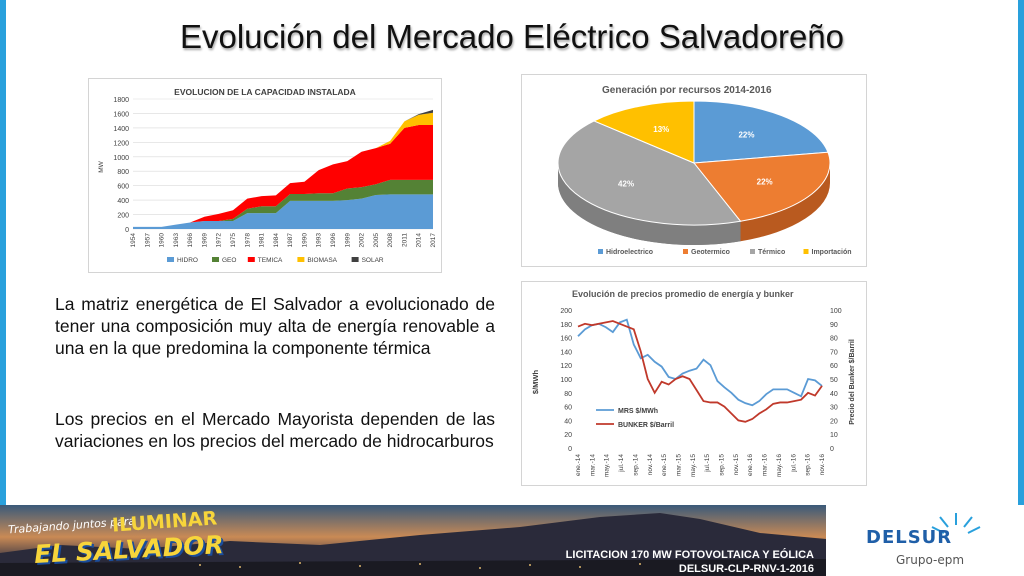  Describe the element at coordinates (689, 555) in the screenshot. I see `footer-tender-title: LICITACION 170 MW FOTOVOLTAICA Y EÓLICA` at that location.